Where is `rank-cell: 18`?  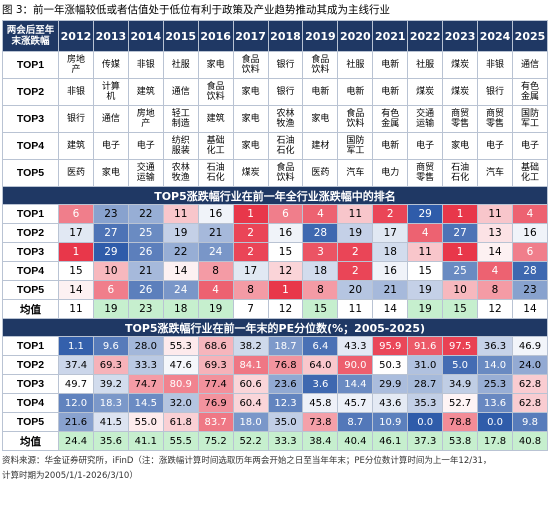
rank-cell: 18 is located at coordinates (390, 252).